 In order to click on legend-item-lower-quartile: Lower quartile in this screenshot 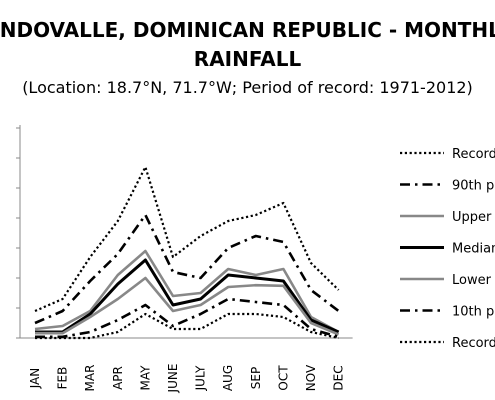, I will do `click(447, 280)`.